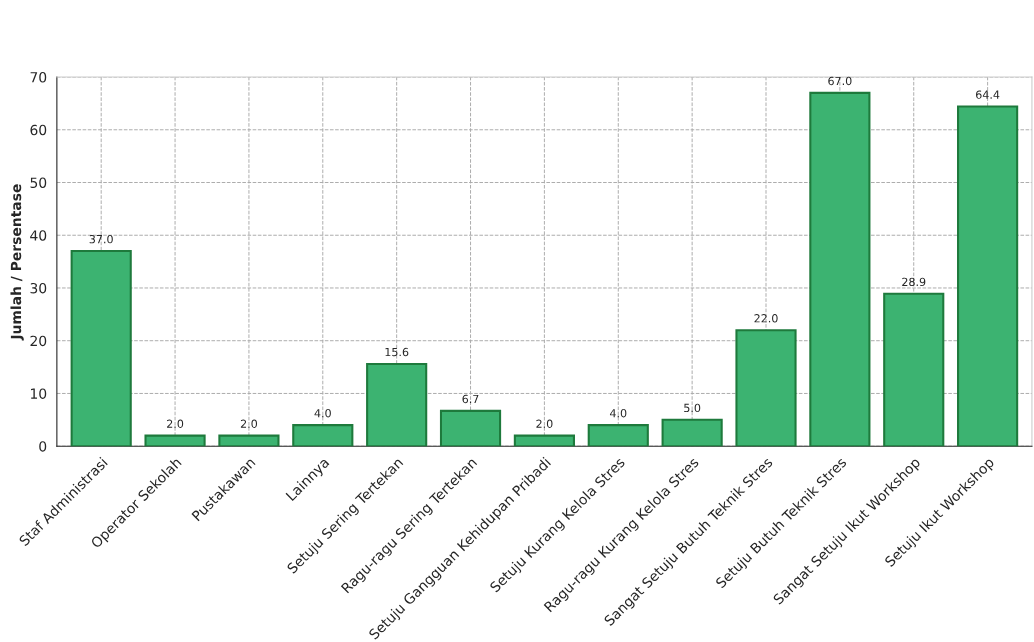  I want to click on data-label: 15.6, so click(397, 352).